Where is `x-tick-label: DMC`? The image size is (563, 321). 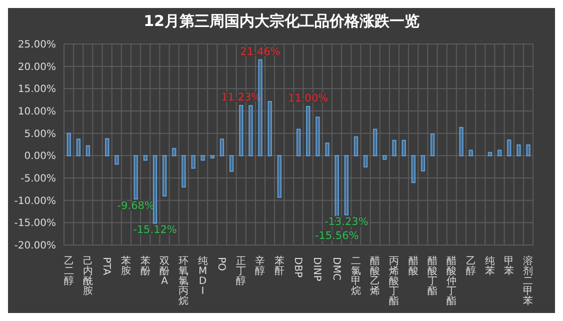
x-tick-label: DMC is located at coordinates (336, 268).